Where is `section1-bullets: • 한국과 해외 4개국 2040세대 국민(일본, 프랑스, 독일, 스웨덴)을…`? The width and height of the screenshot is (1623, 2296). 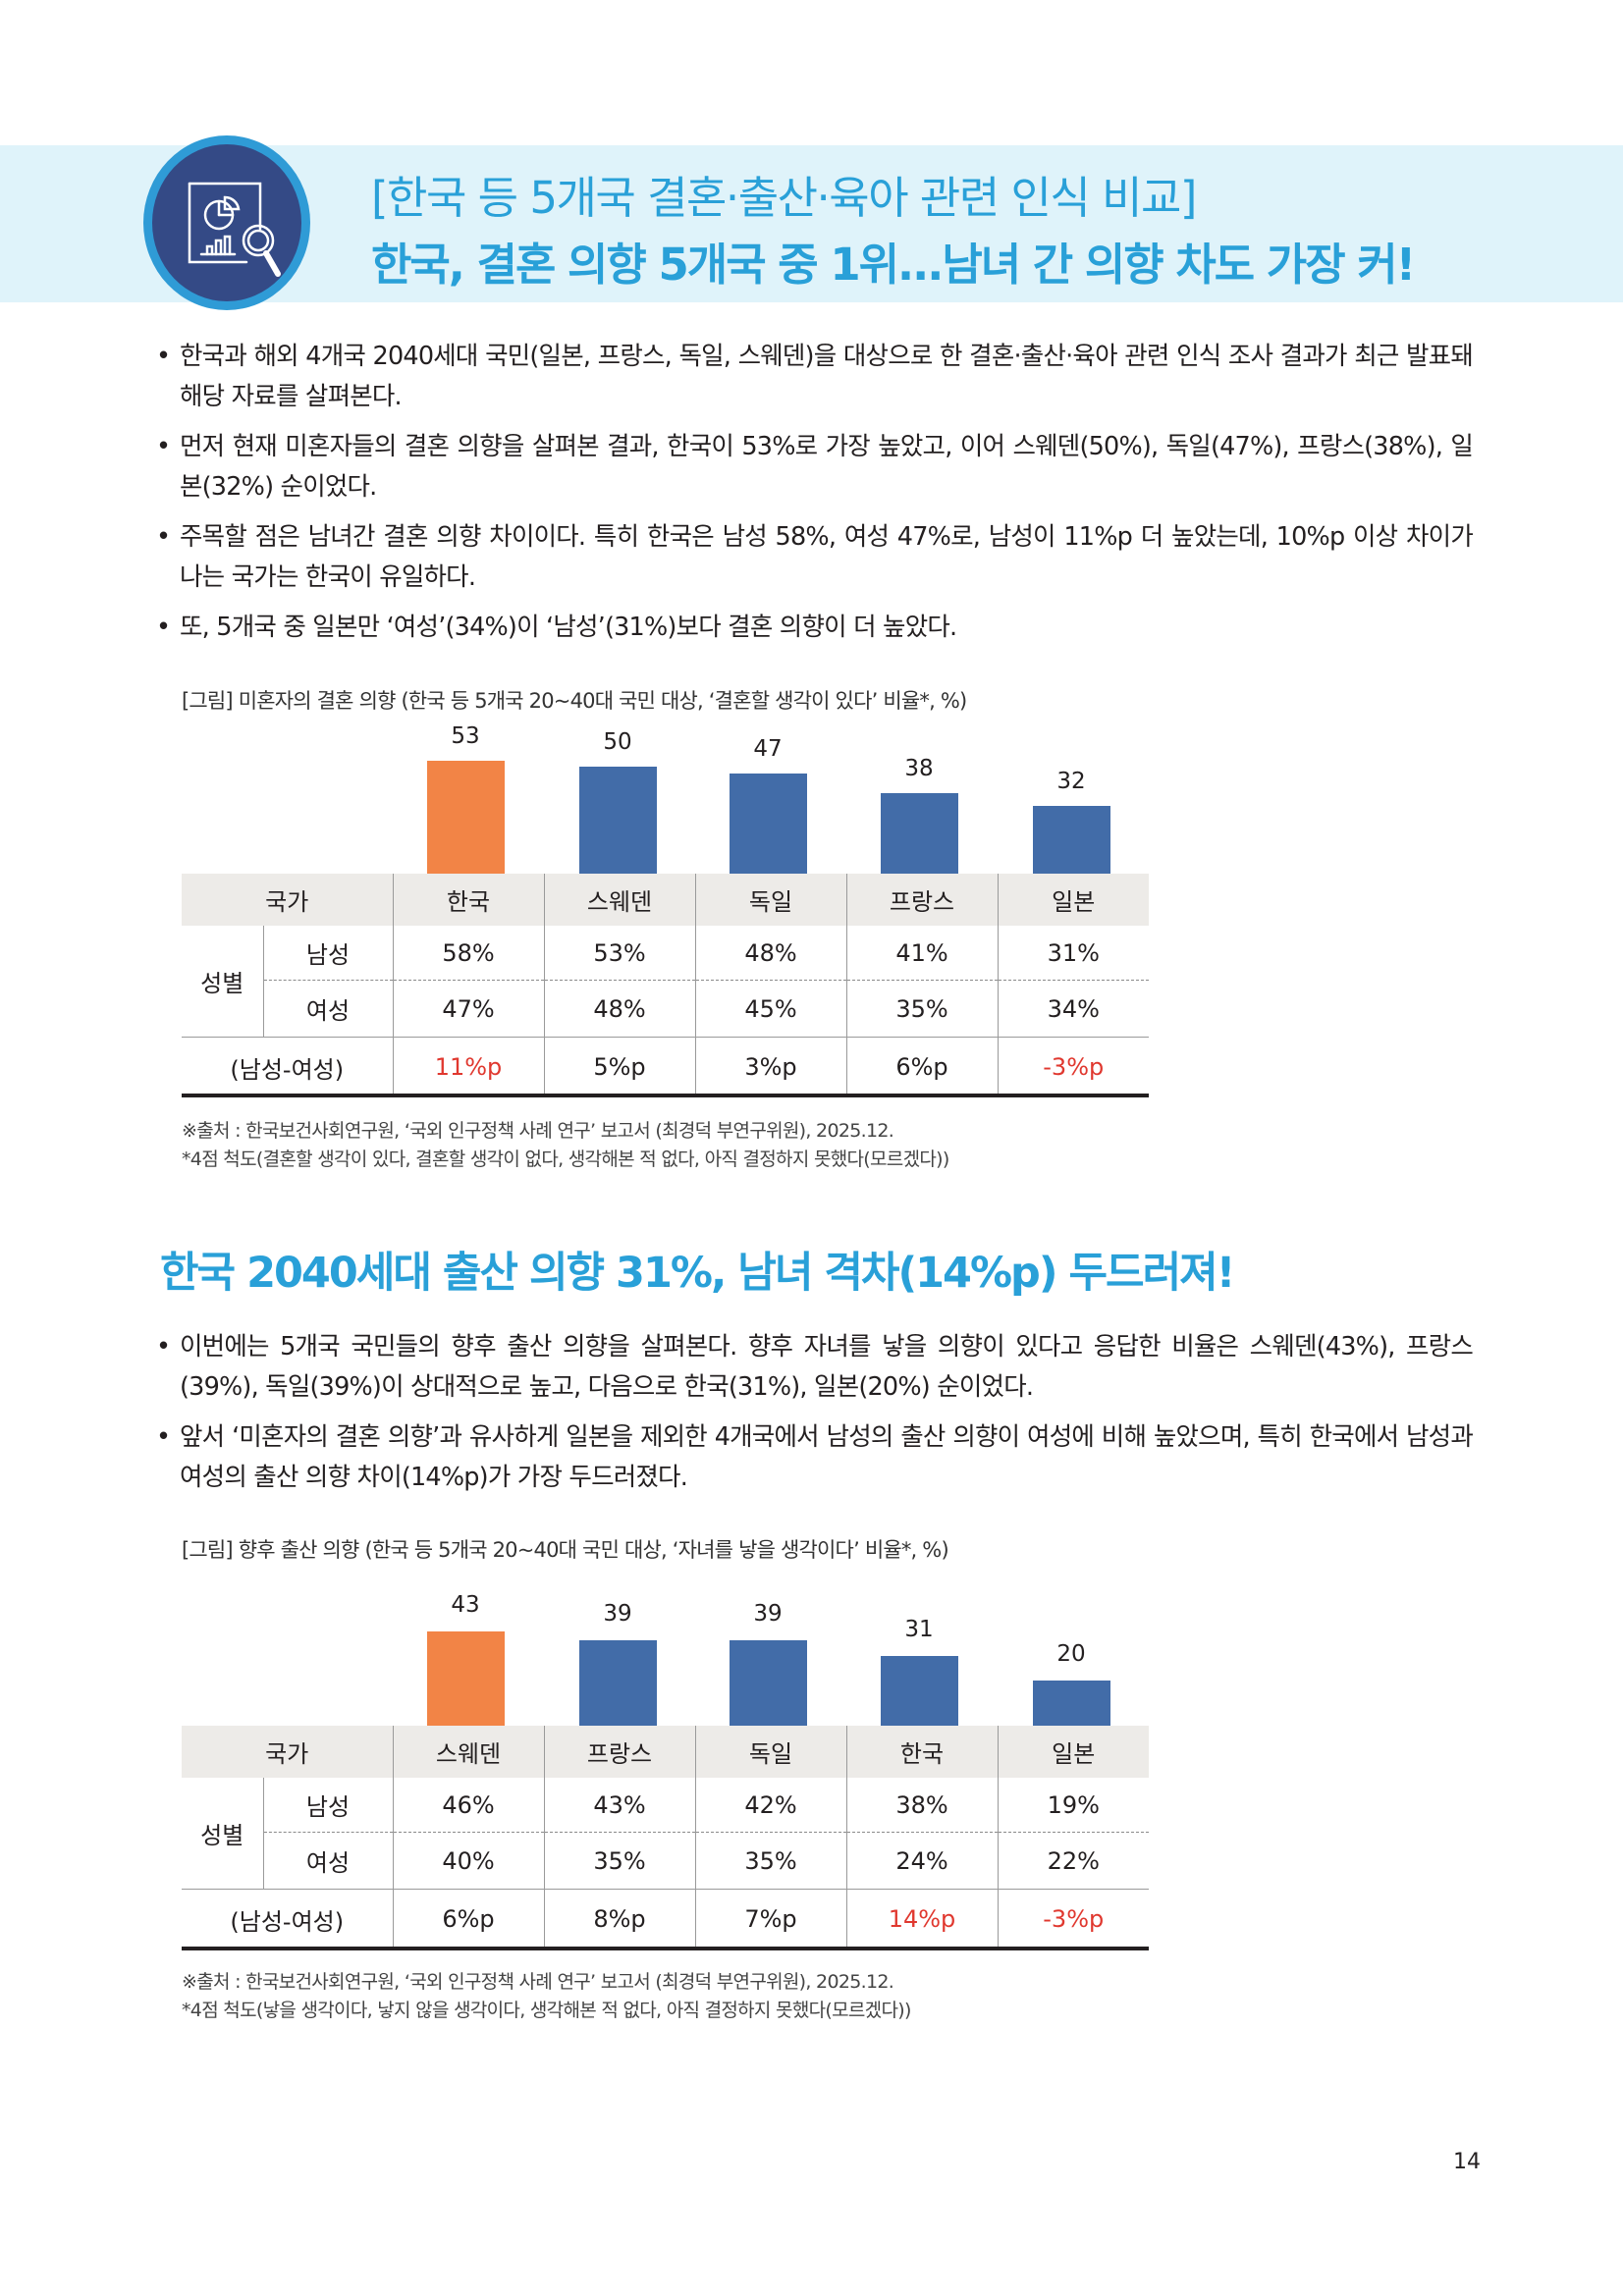 section1-bullets: • 한국과 해외 4개국 2040세대 국민(일본, 프랑스, 독일, 스웨덴)을… is located at coordinates (813, 498).